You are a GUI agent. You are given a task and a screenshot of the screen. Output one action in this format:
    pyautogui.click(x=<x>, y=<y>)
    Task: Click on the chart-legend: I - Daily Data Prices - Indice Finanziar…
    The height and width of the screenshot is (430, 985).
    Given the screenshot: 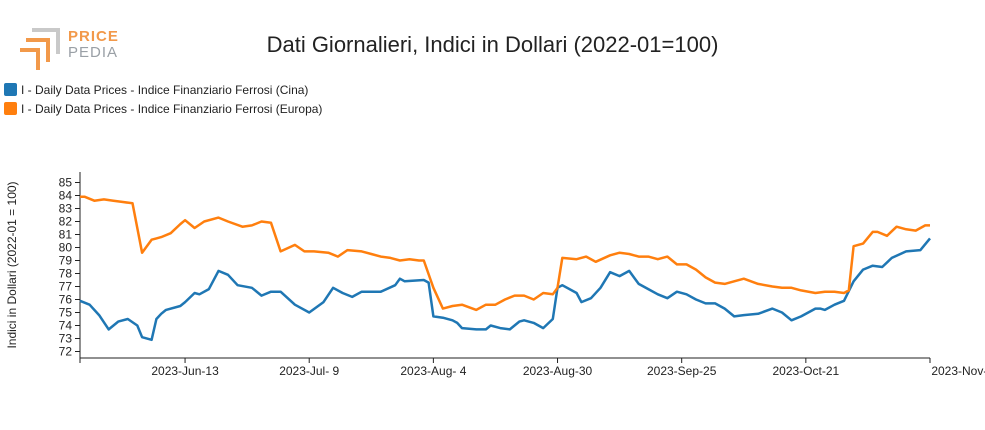 What is the action you would take?
    pyautogui.click(x=163, y=99)
    